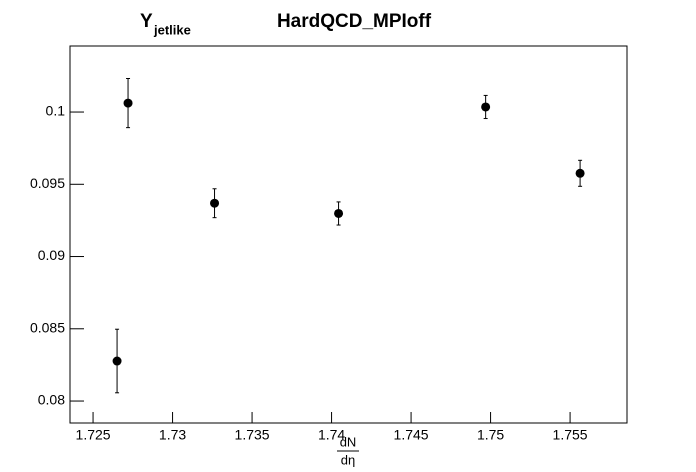 This screenshot has height=472, width=696. I want to click on y-tick-label: 0.095, so click(47, 183).